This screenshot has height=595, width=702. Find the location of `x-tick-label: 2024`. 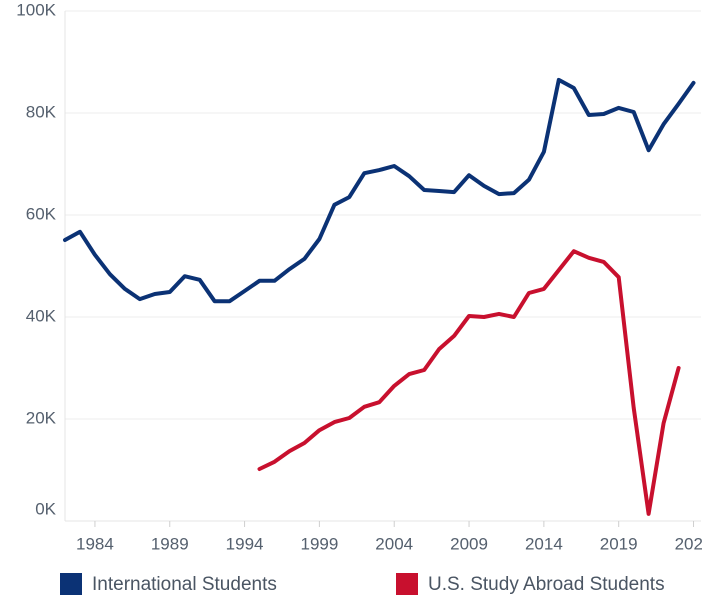

x-tick-label: 2024 is located at coordinates (688, 543).